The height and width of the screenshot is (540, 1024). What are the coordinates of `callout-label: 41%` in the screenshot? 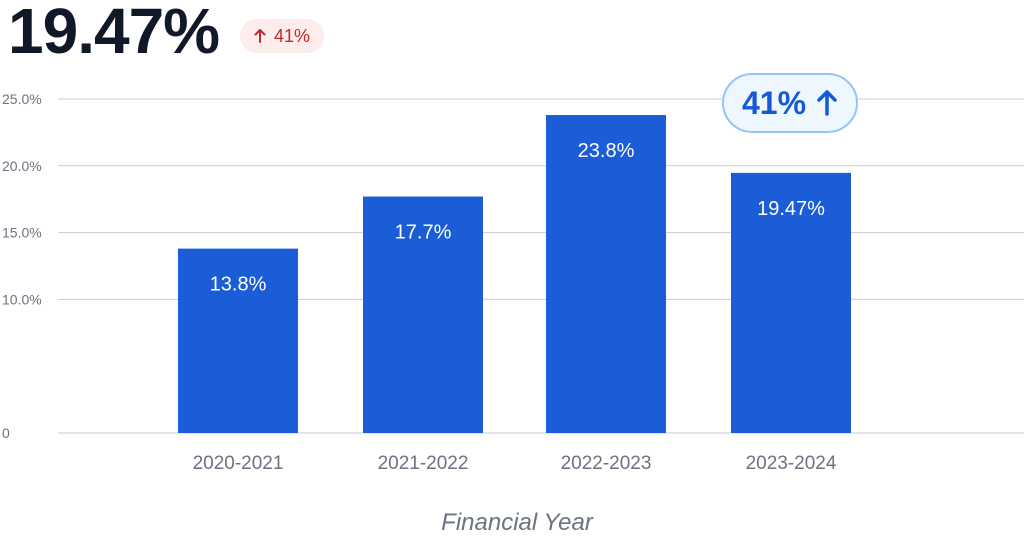 It's located at (774, 102).